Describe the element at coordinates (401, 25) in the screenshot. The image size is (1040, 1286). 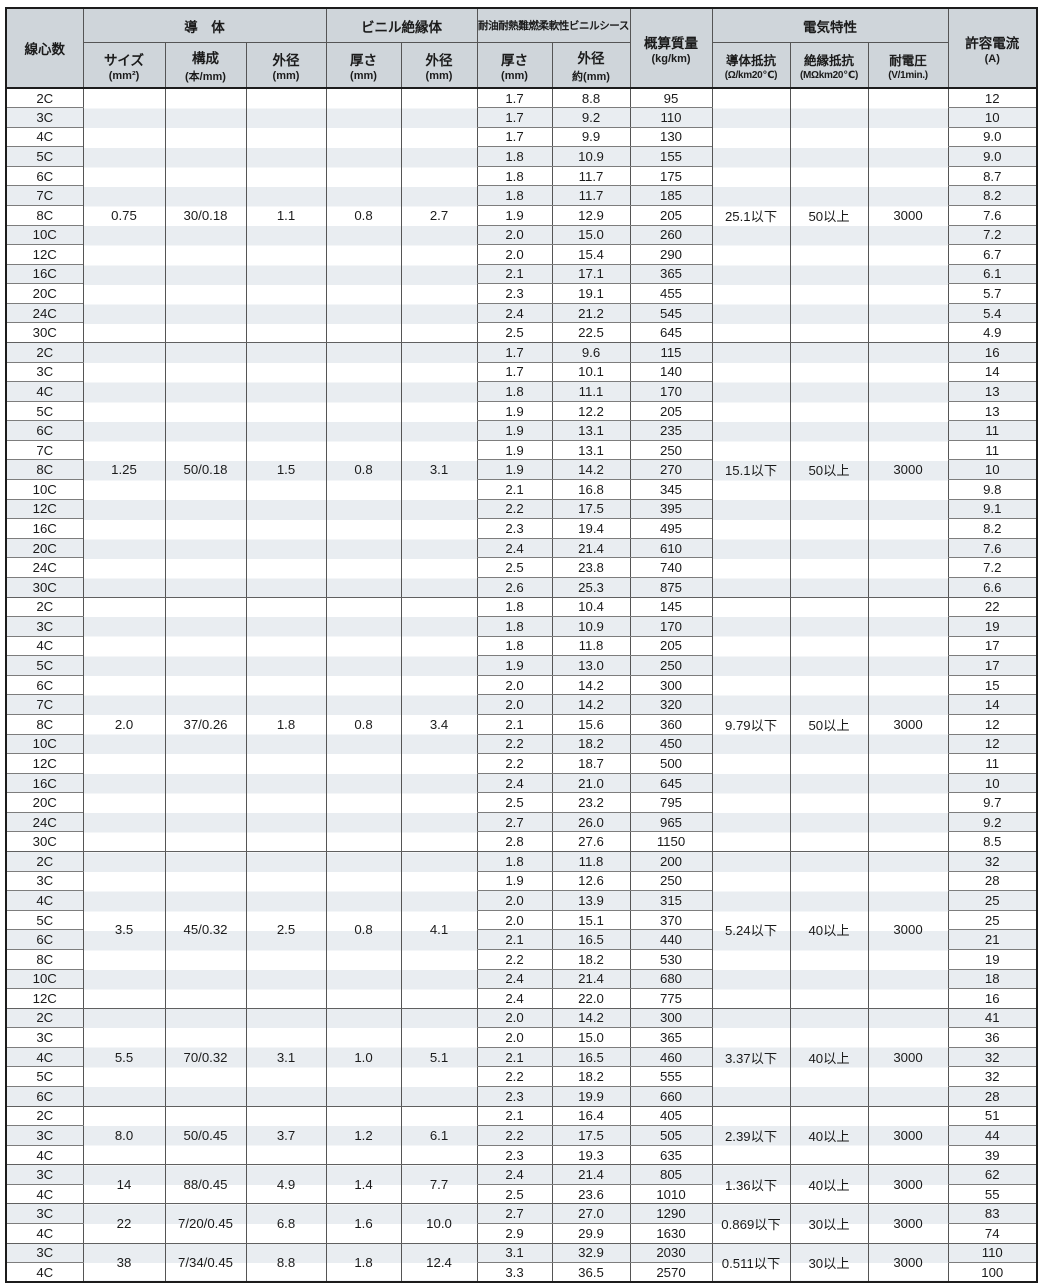
I see `group-header-insulation: ビニル絶縁体` at that location.